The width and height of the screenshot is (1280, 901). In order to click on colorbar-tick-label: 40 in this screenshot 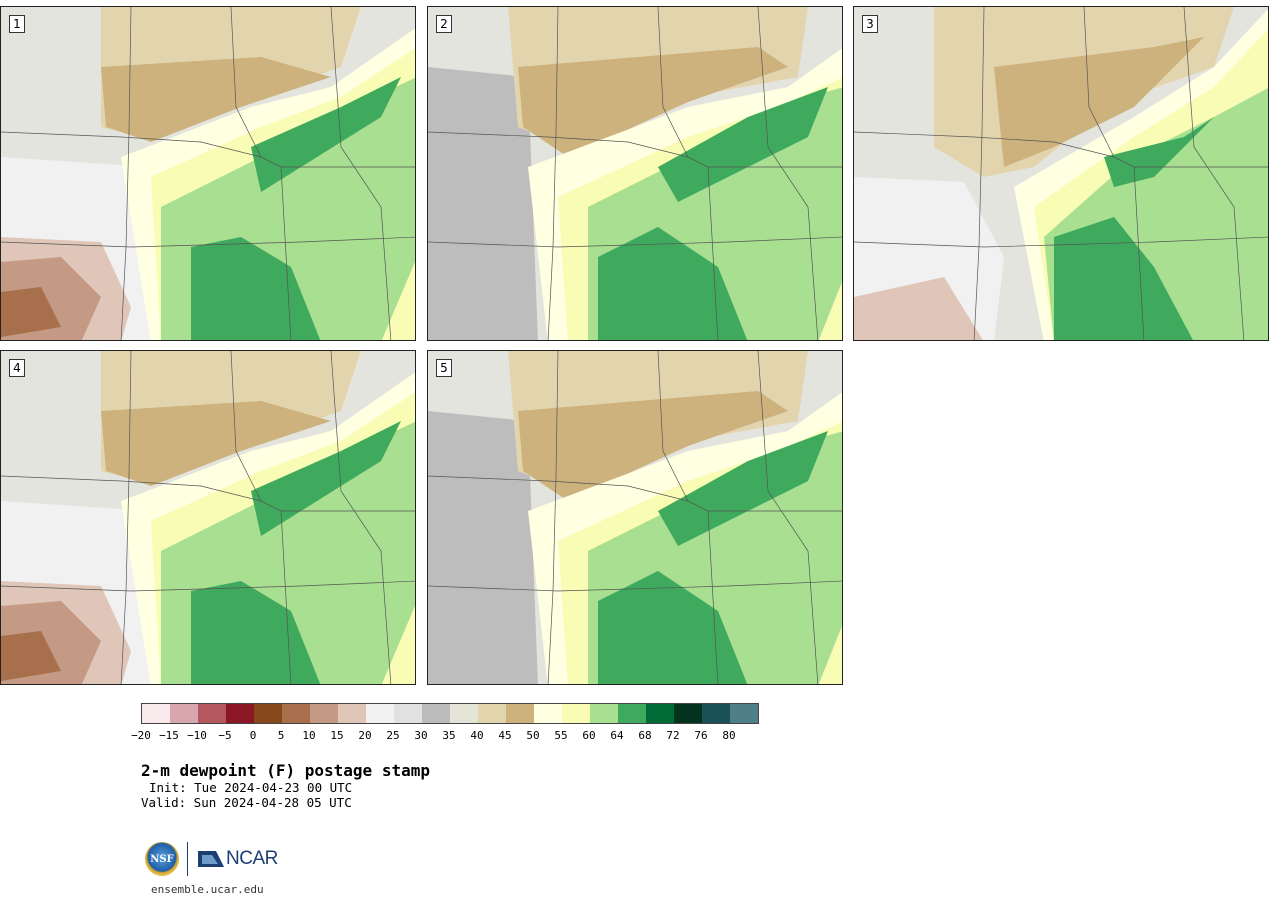, I will do `click(477, 735)`.